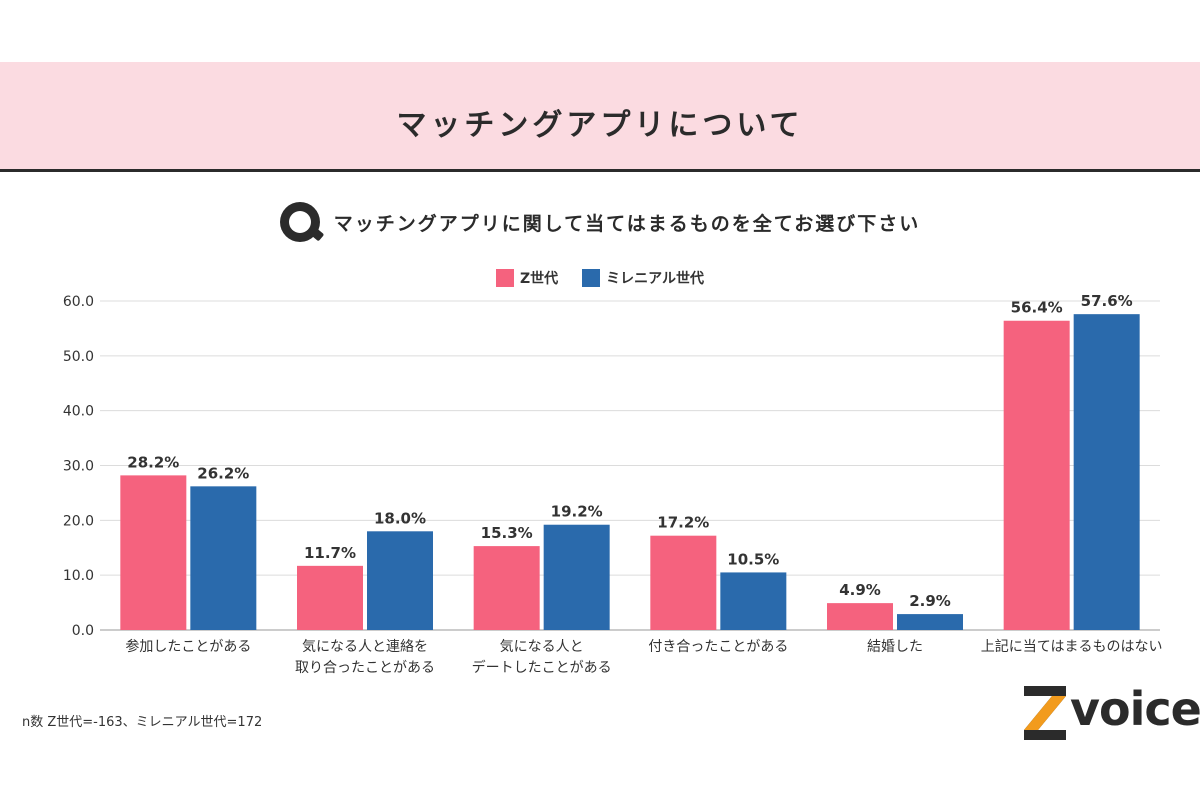 This screenshot has height=800, width=1200. Describe the element at coordinates (78, 576) in the screenshot. I see `y-tick-label: 10.0` at that location.